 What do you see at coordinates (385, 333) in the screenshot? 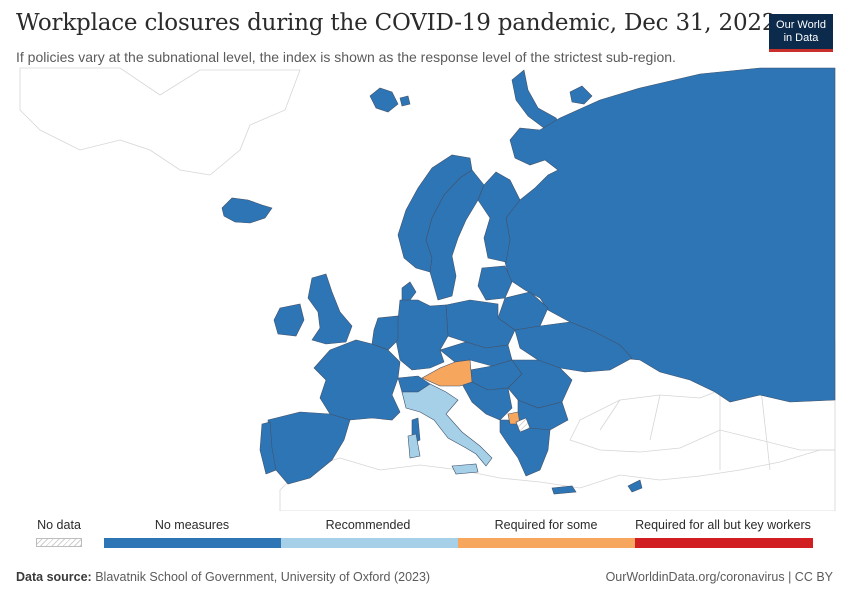
I see `netherlands-belgium` at bounding box center [385, 333].